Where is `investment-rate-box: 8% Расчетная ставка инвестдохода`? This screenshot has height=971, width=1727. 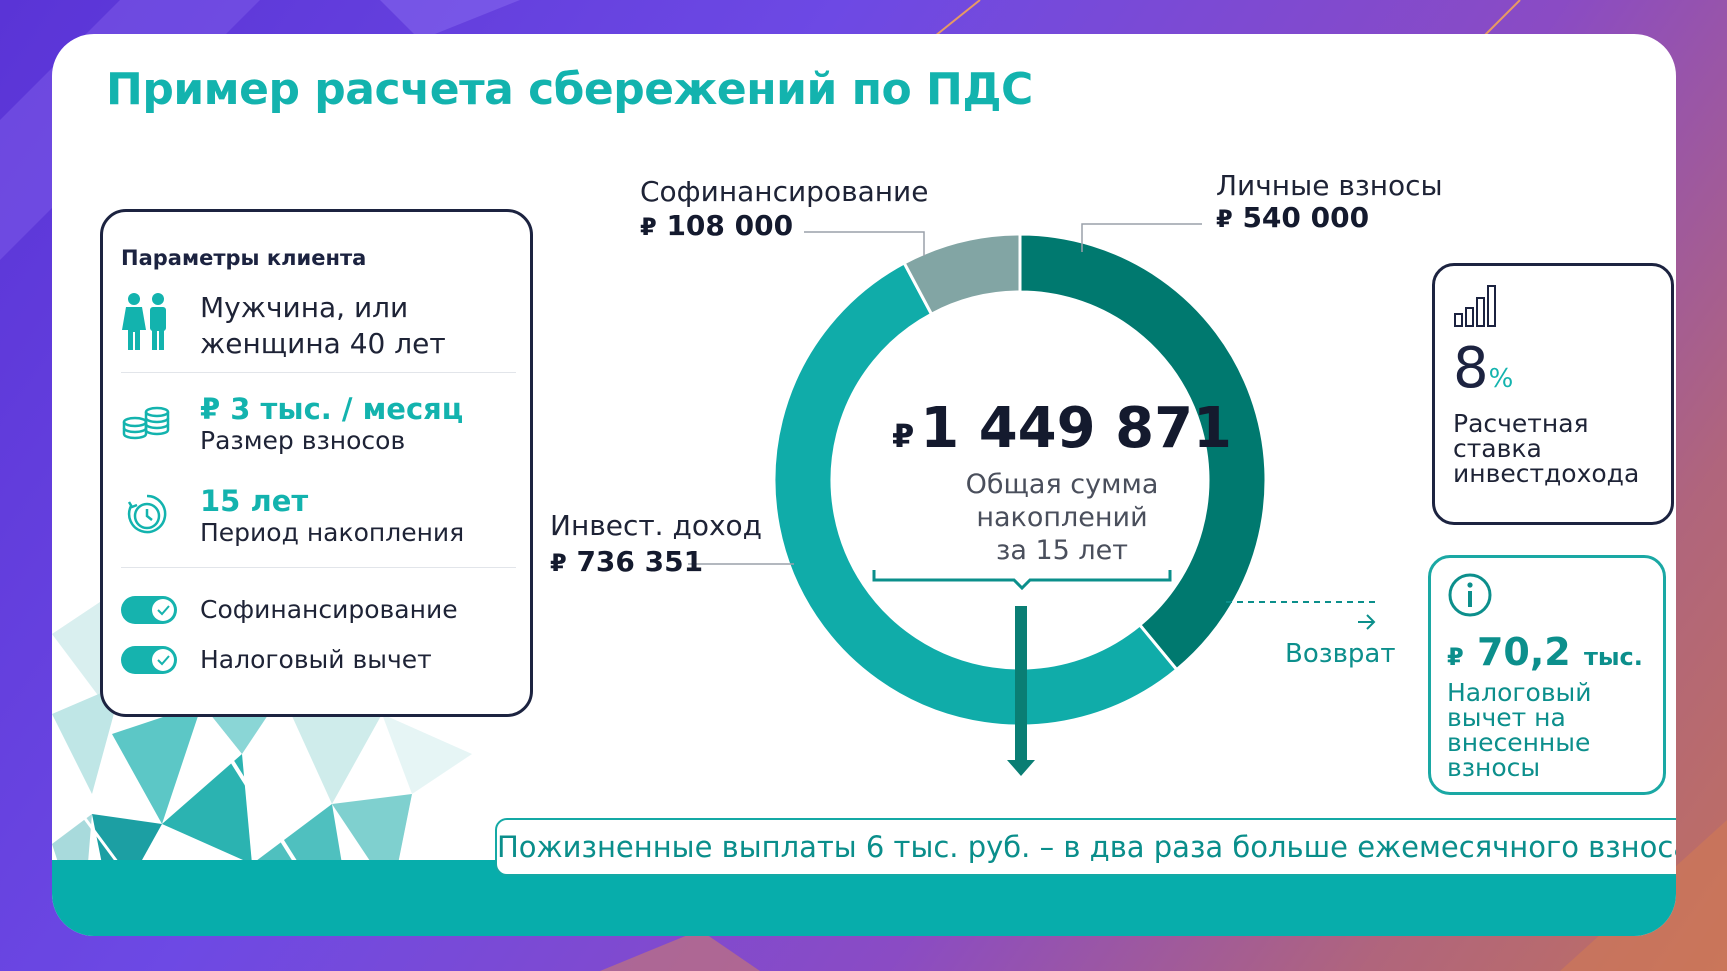 investment-rate-box: 8% Расчетная ставка инвестдохода is located at coordinates (1553, 394).